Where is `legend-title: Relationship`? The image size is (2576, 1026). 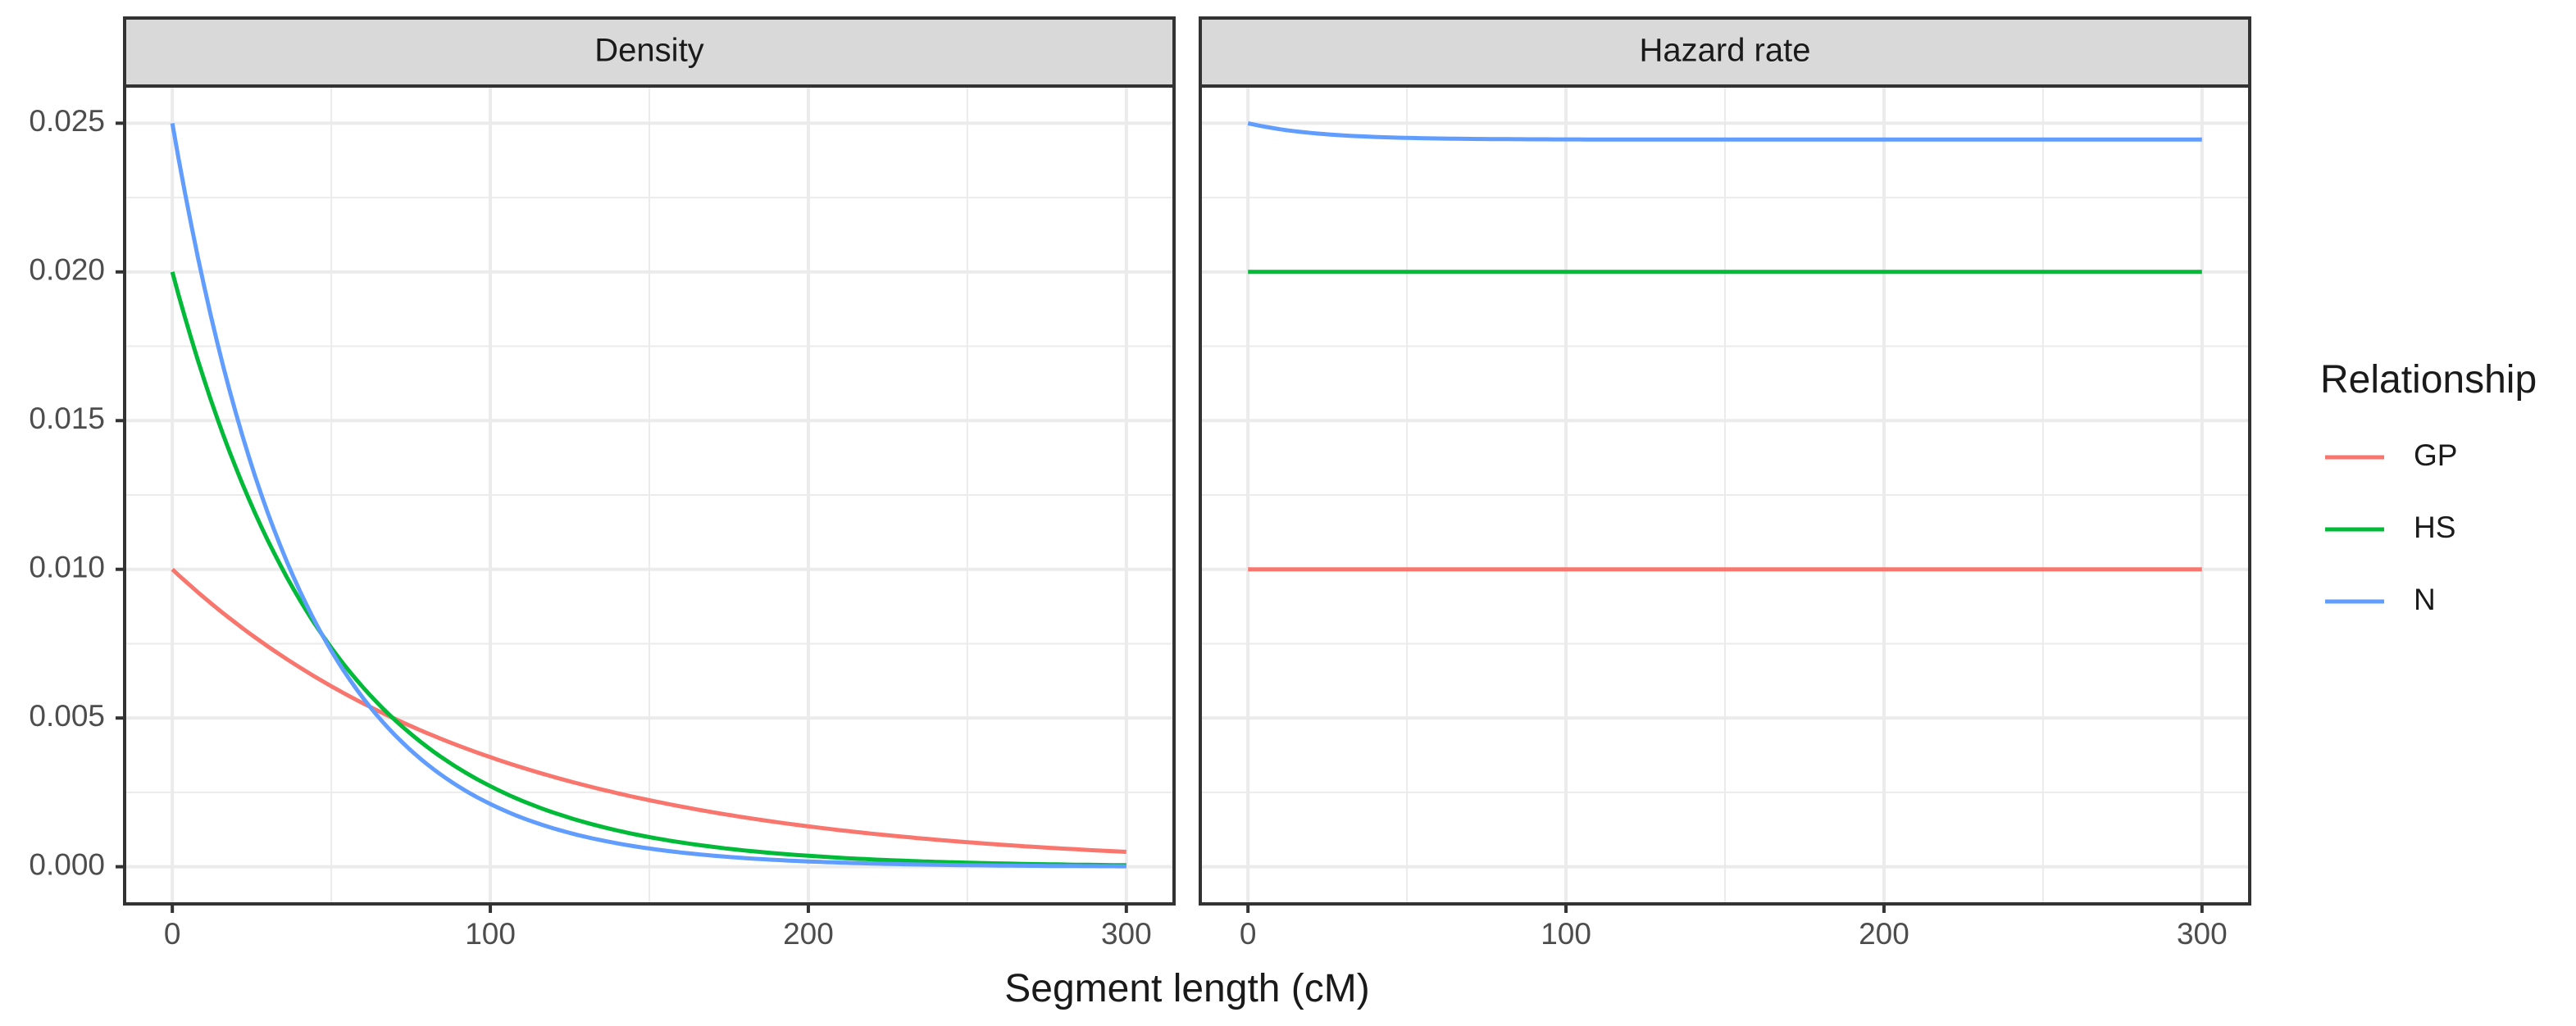 legend-title: Relationship is located at coordinates (2429, 380).